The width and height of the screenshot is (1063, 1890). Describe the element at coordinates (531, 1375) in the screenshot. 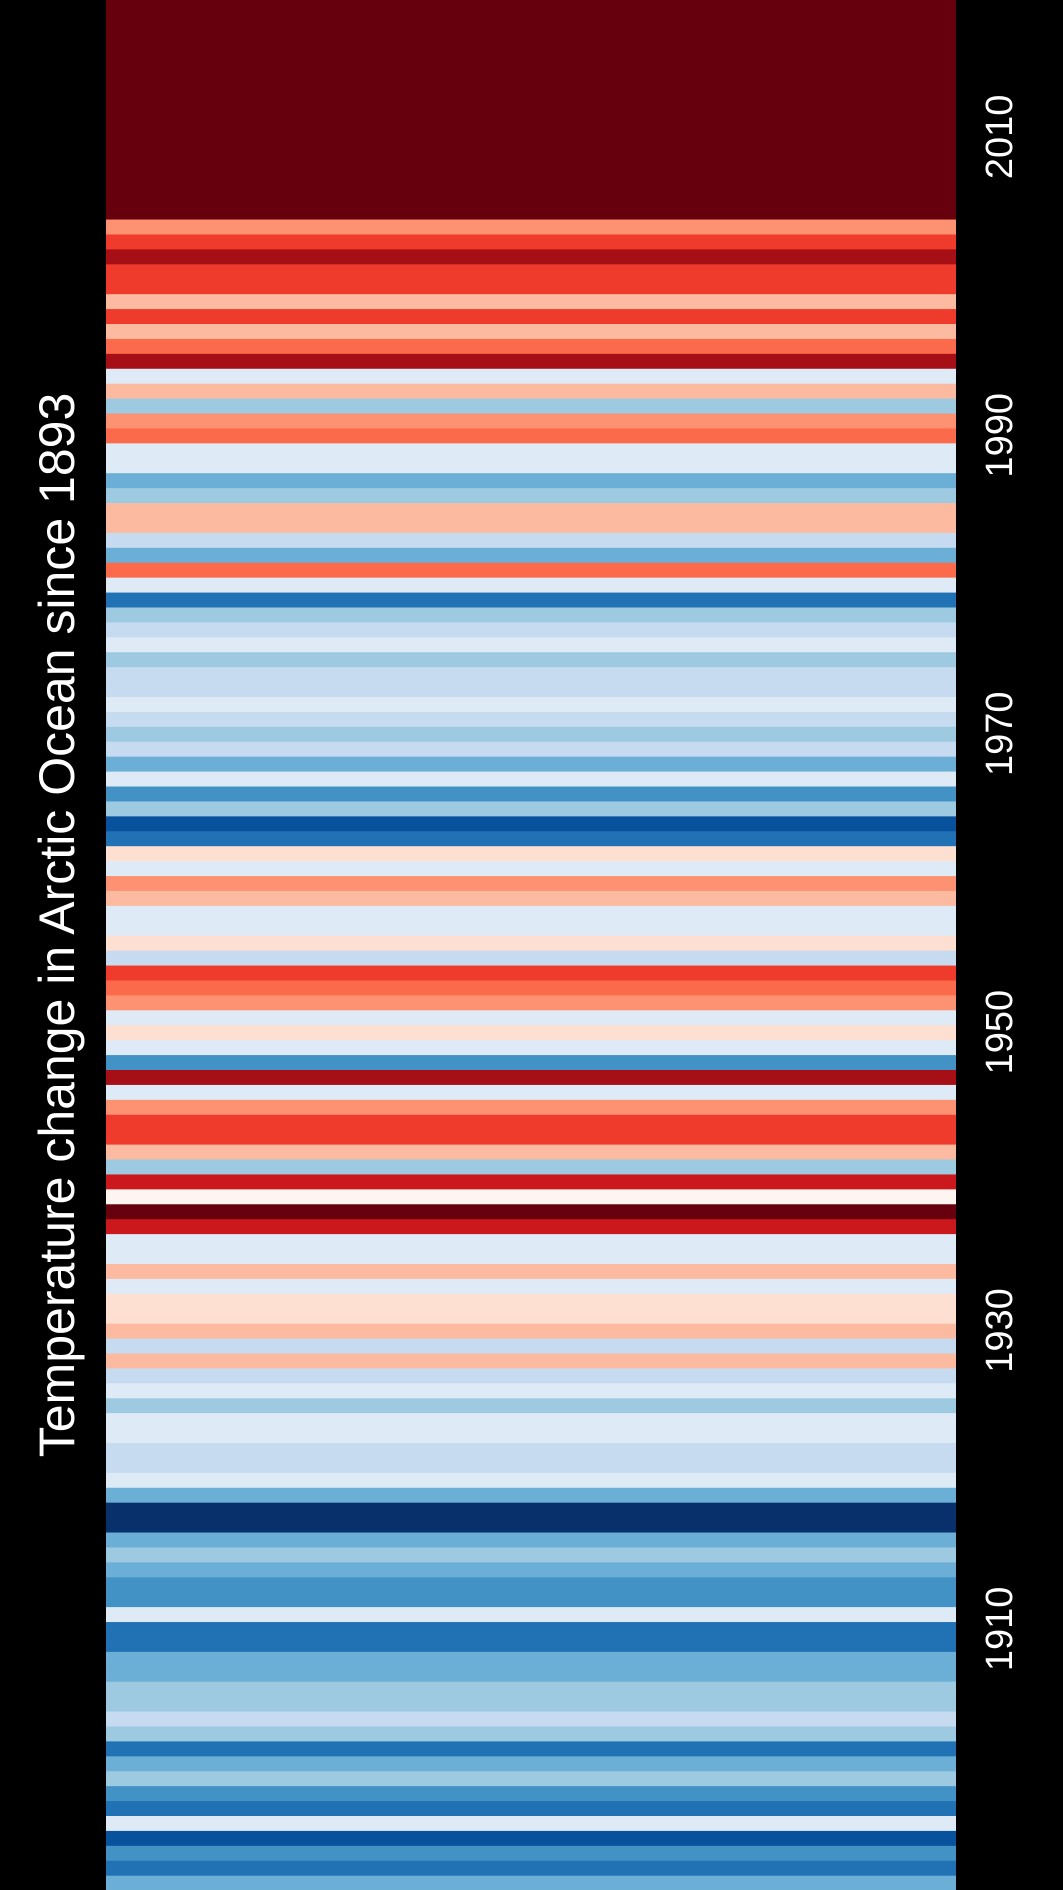

I see `stripe-1927` at that location.